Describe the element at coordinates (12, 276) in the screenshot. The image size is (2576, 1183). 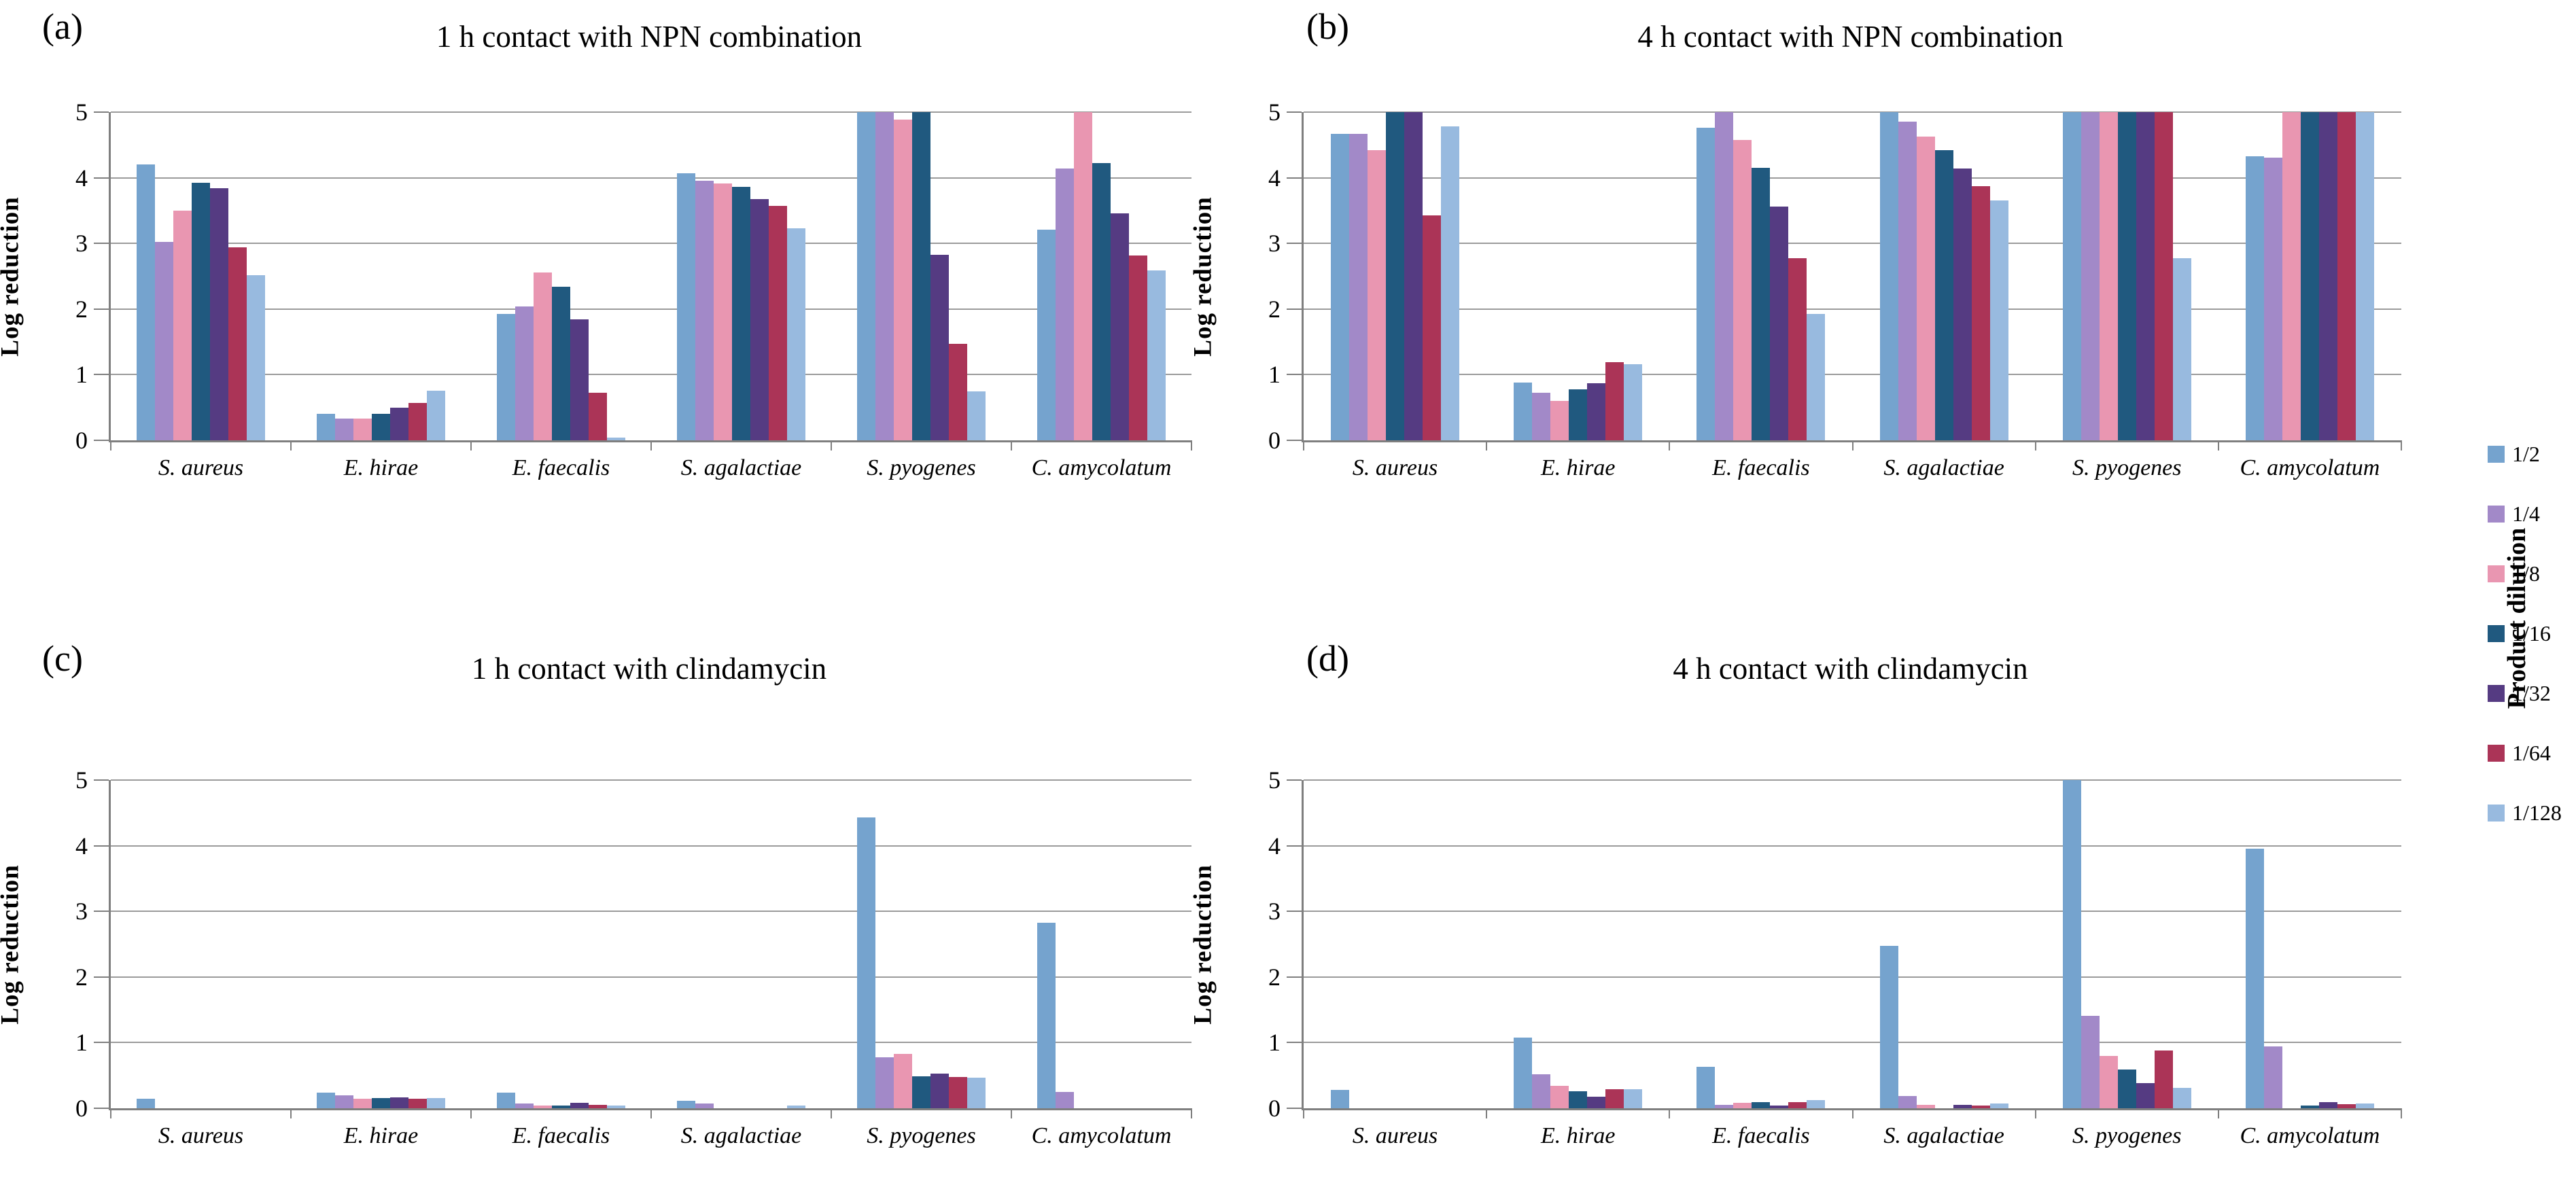
I see `y-axis-title-a: Log reduction` at that location.